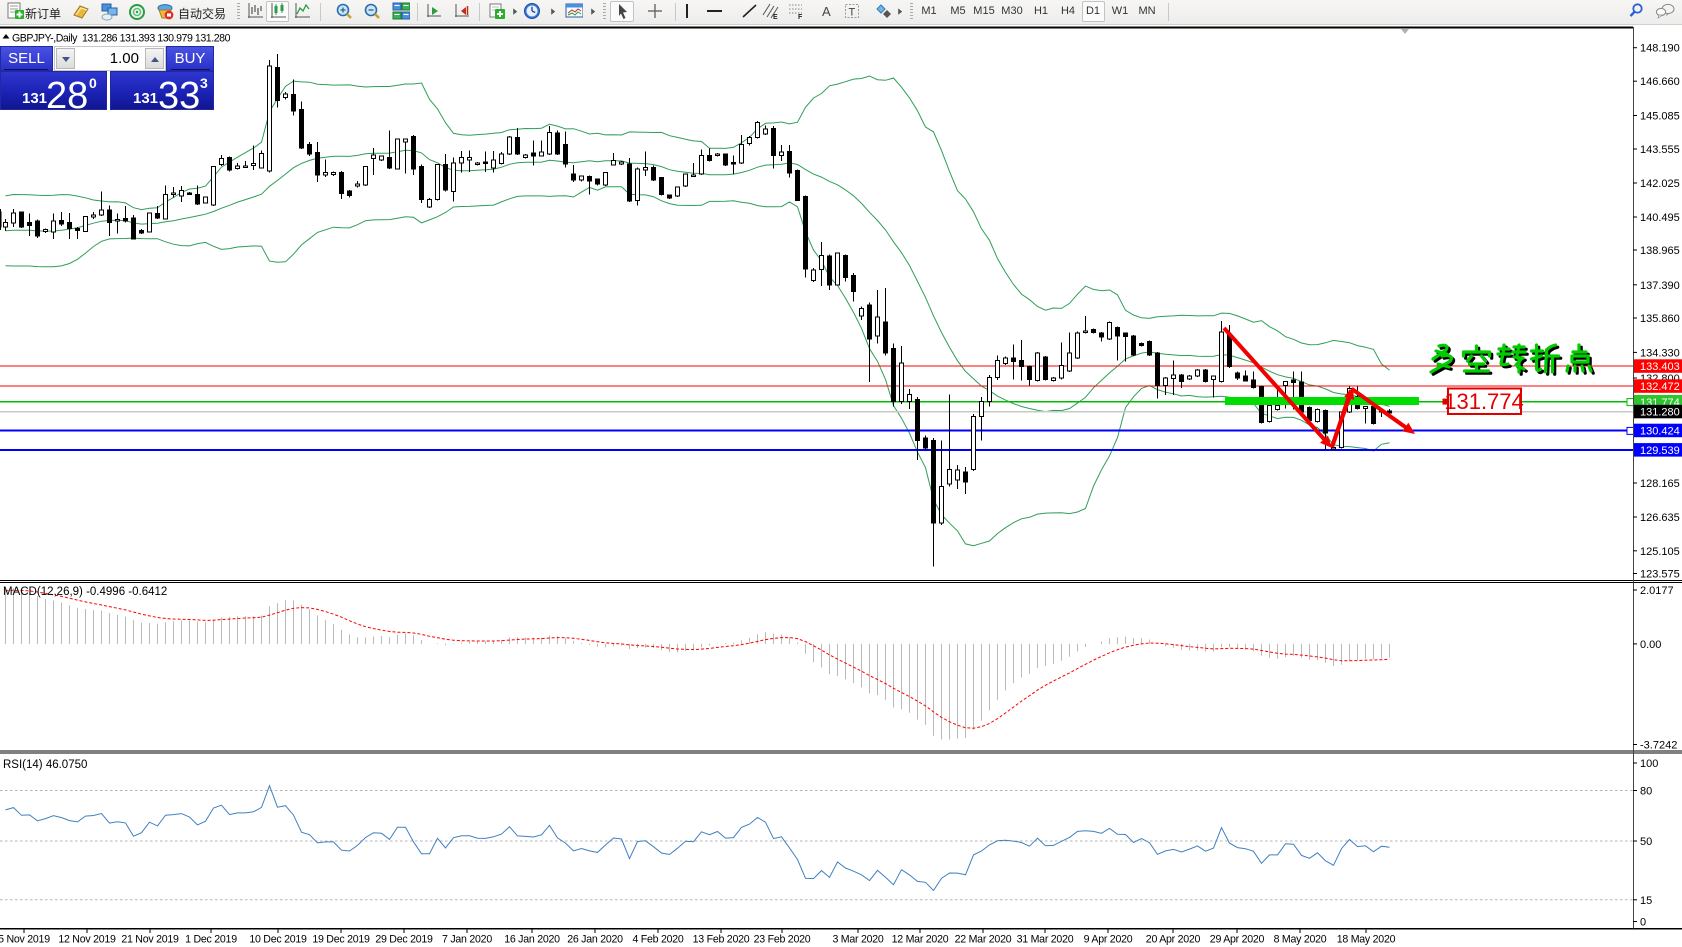 Image resolution: width=1682 pixels, height=947 pixels. What do you see at coordinates (1660, 117) in the screenshot?
I see `svg-text: 145.085` at bounding box center [1660, 117].